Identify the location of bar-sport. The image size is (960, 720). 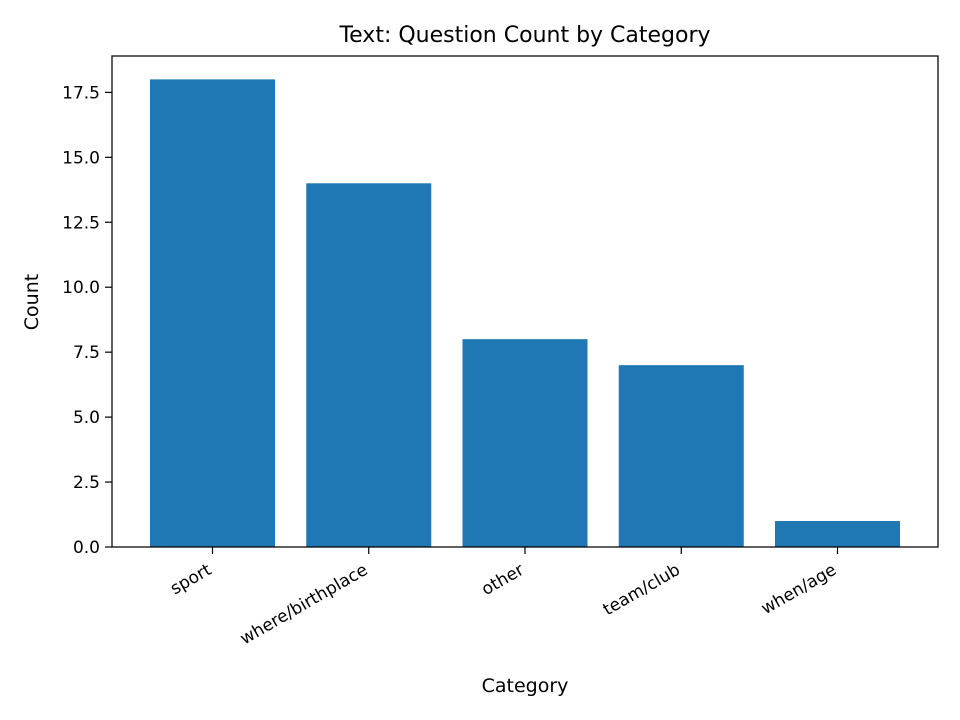
(212, 313).